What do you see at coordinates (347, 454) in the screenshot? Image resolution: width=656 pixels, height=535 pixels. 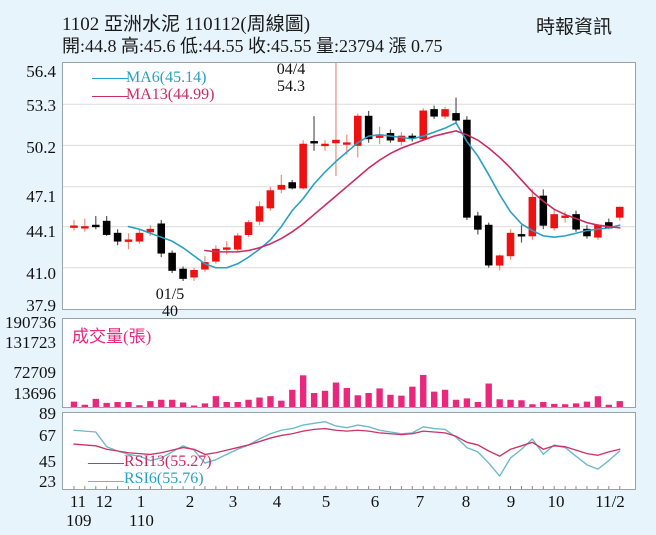 I see `rsi-line-plot` at bounding box center [347, 454].